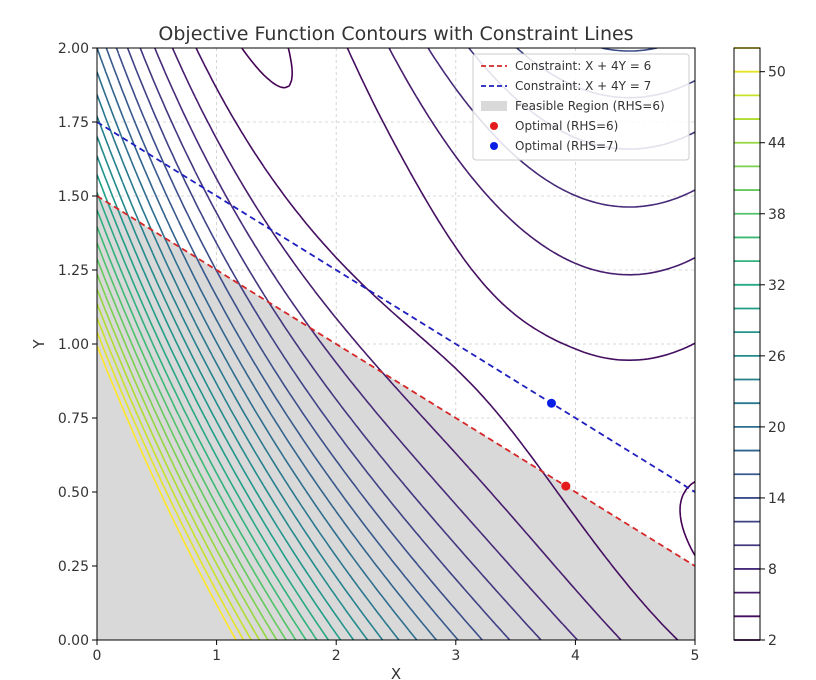  I want to click on y-tick-label: 1.50, so click(73, 197).